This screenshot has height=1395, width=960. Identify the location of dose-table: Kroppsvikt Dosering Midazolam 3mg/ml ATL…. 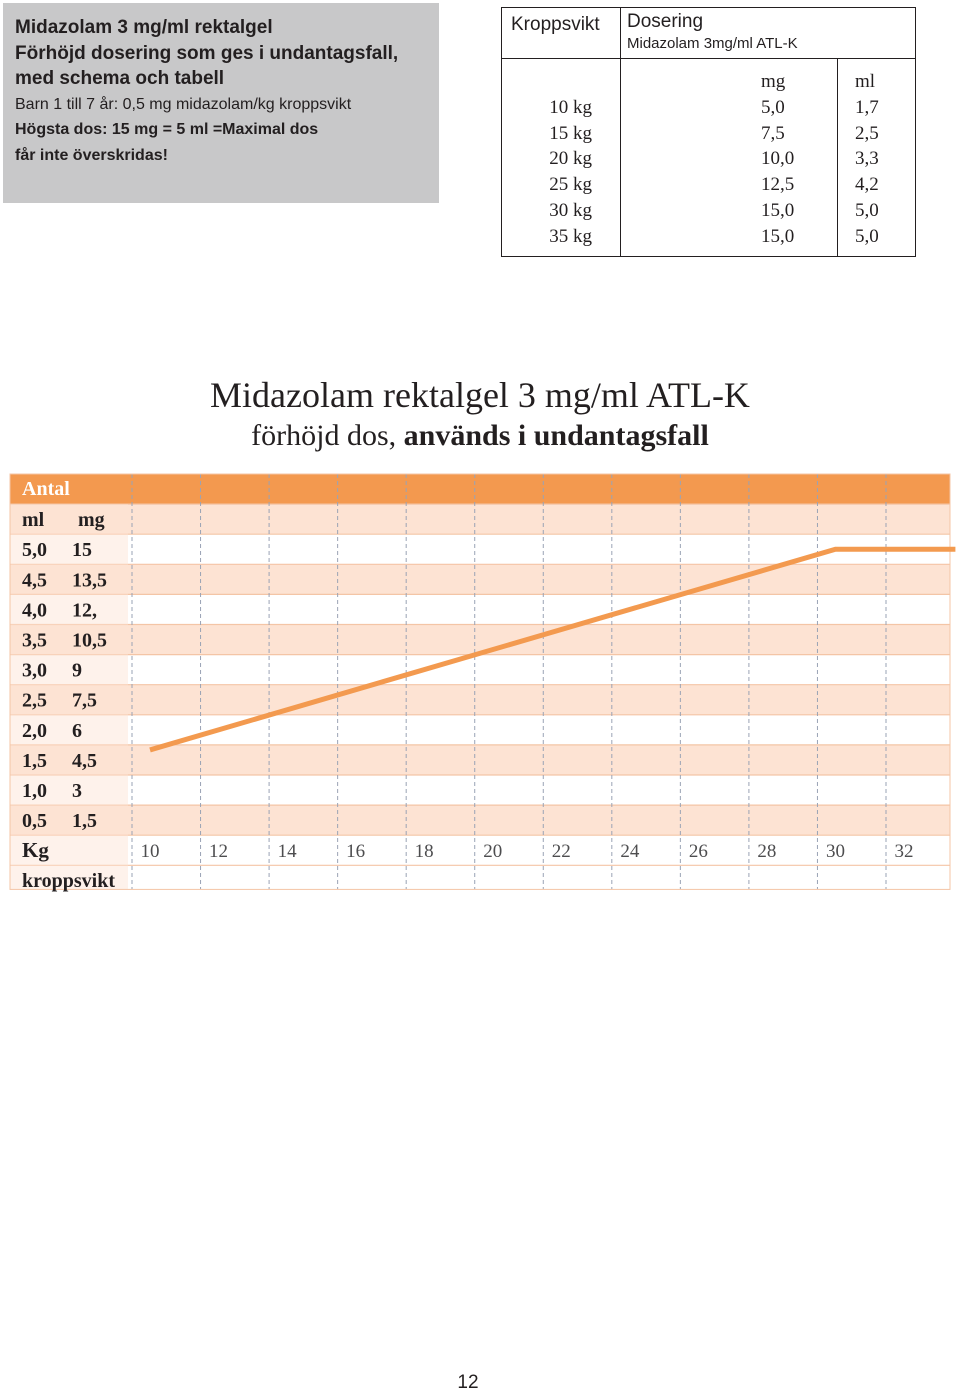
(708, 132).